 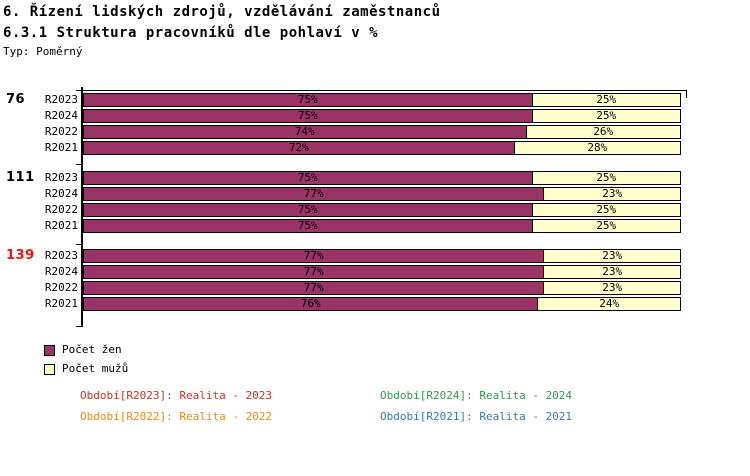 I want to click on period-label: Období[R2023]: Realita - 2023, so click(x=176, y=395).